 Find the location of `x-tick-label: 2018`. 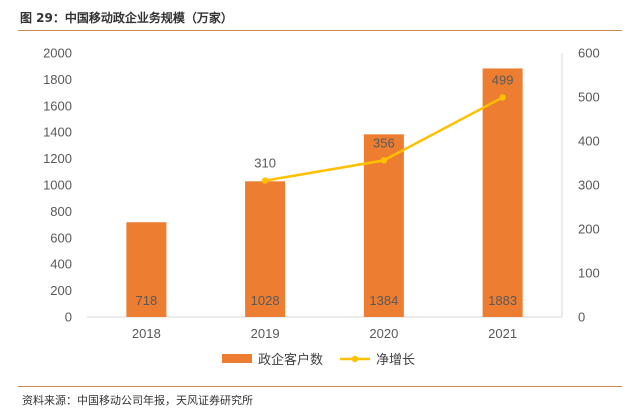

x-tick-label: 2018 is located at coordinates (146, 333).